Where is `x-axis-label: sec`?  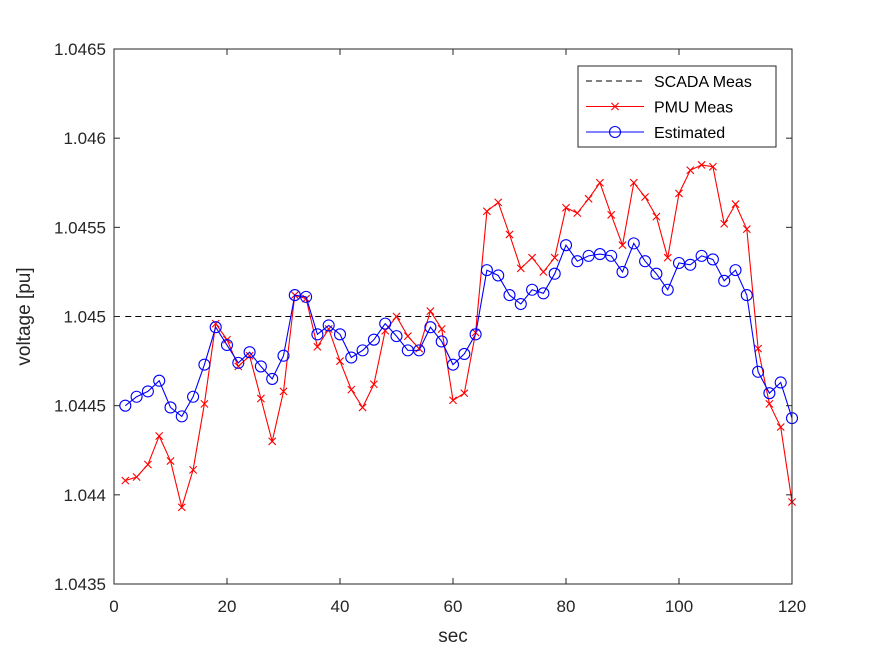 x-axis-label: sec is located at coordinates (453, 636).